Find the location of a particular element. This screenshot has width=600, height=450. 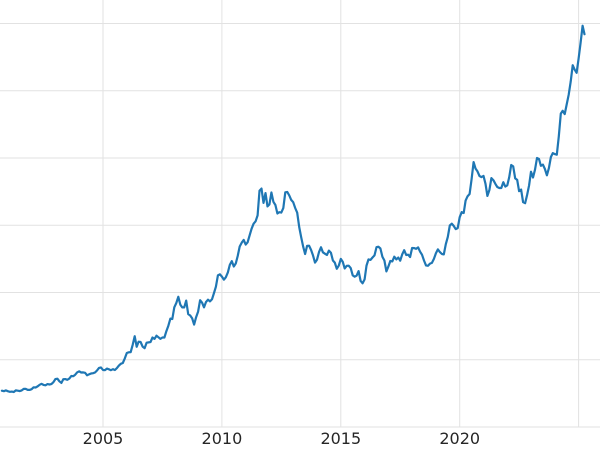

x-tick-label-2010: 2010 is located at coordinates (222, 438).